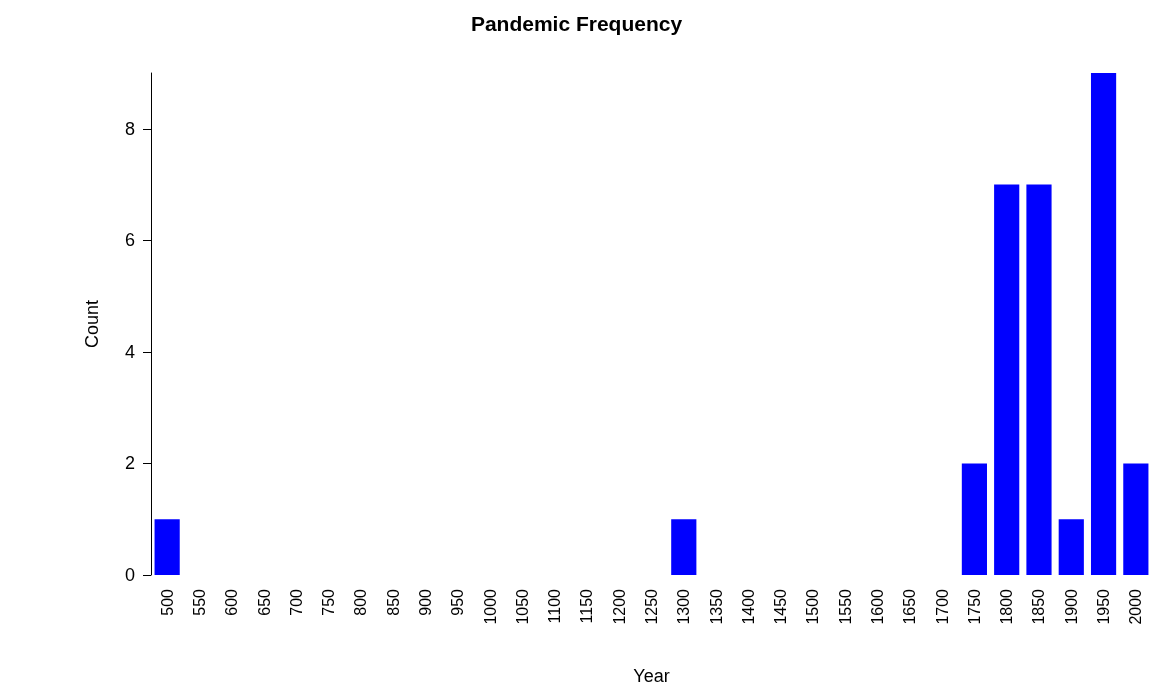 This screenshot has height=690, width=1153. What do you see at coordinates (264, 602) in the screenshot?
I see `x-tick-label: 650` at bounding box center [264, 602].